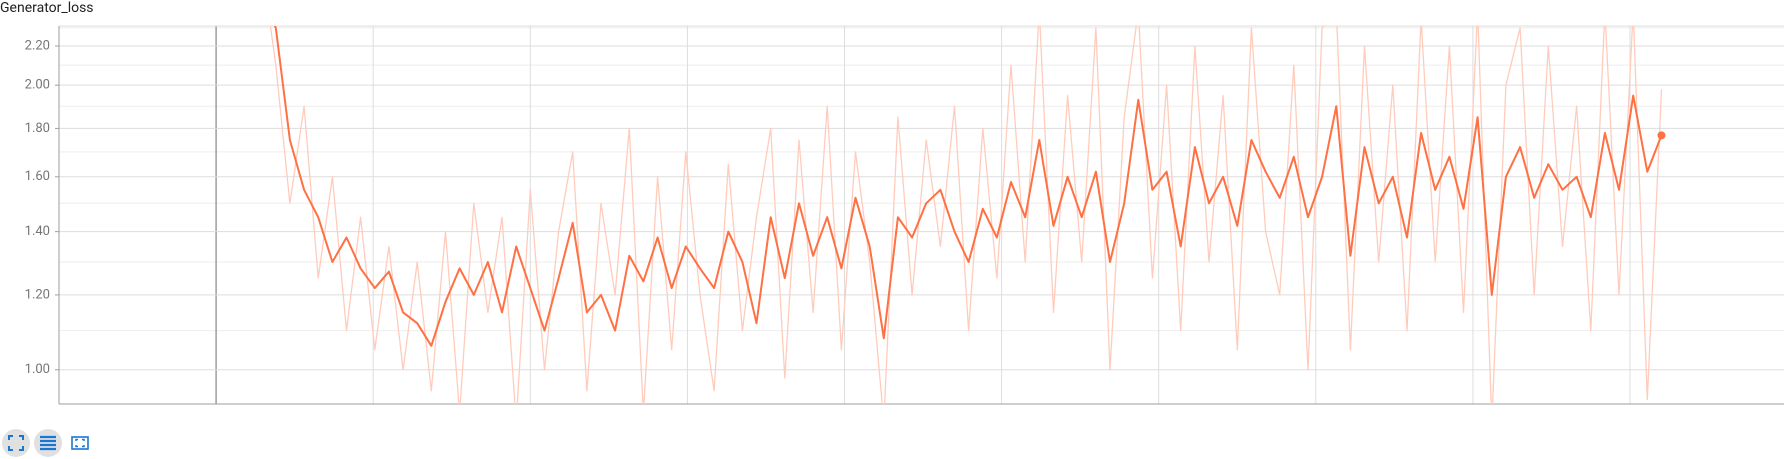  What do you see at coordinates (37, 231) in the screenshot?
I see `y-tick-label: 1.40` at bounding box center [37, 231].